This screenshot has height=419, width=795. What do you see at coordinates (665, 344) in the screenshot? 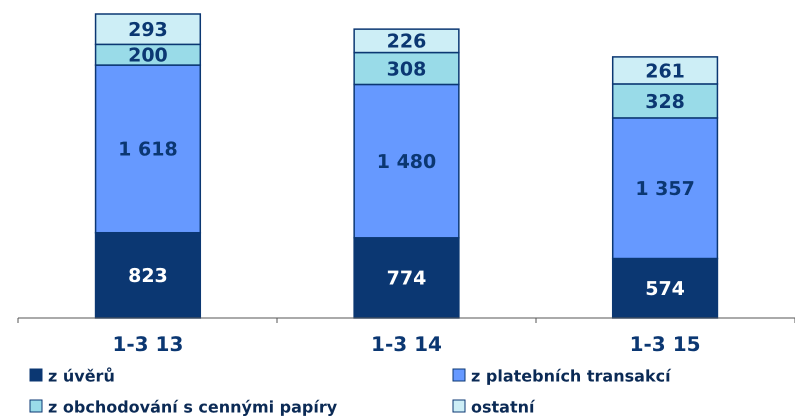
I see `x-tick-label: 1-3 15` at bounding box center [665, 344].